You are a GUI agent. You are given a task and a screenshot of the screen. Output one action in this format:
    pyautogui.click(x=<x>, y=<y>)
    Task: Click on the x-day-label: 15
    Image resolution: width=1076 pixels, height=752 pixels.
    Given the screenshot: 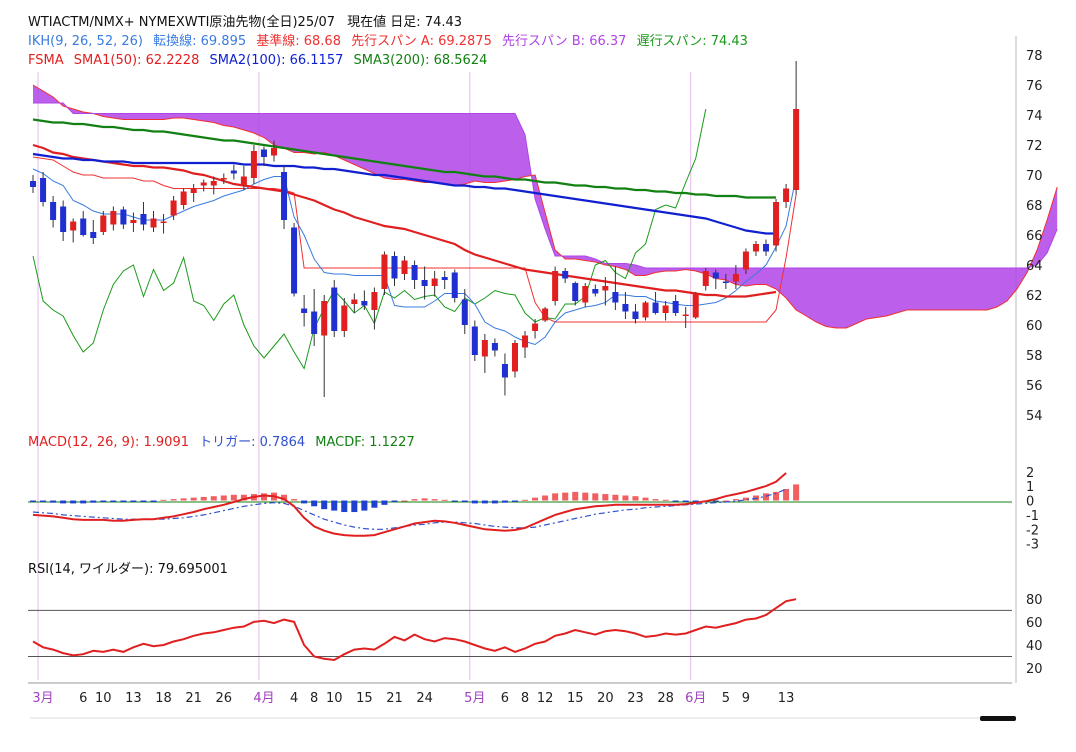 What is the action you would take?
    pyautogui.click(x=575, y=698)
    